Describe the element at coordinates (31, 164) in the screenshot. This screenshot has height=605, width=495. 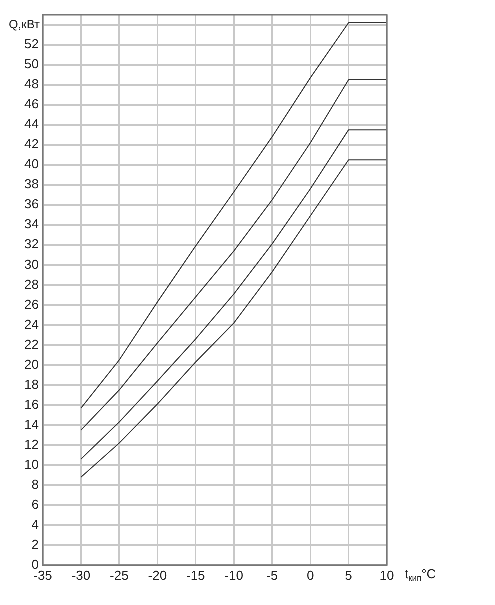
I see `y-tick-label: 40` at that location.